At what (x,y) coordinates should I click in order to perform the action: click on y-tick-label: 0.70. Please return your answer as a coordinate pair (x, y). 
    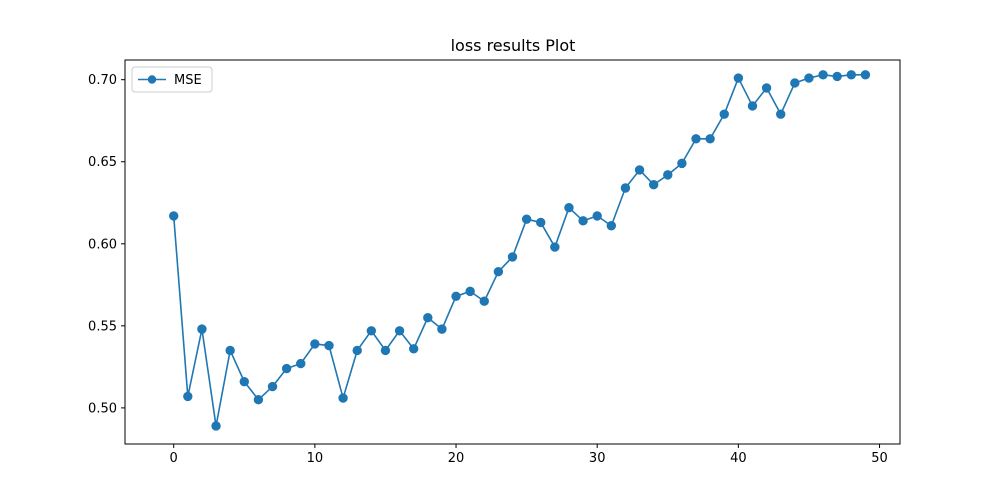
    Looking at the image, I should click on (102, 80).